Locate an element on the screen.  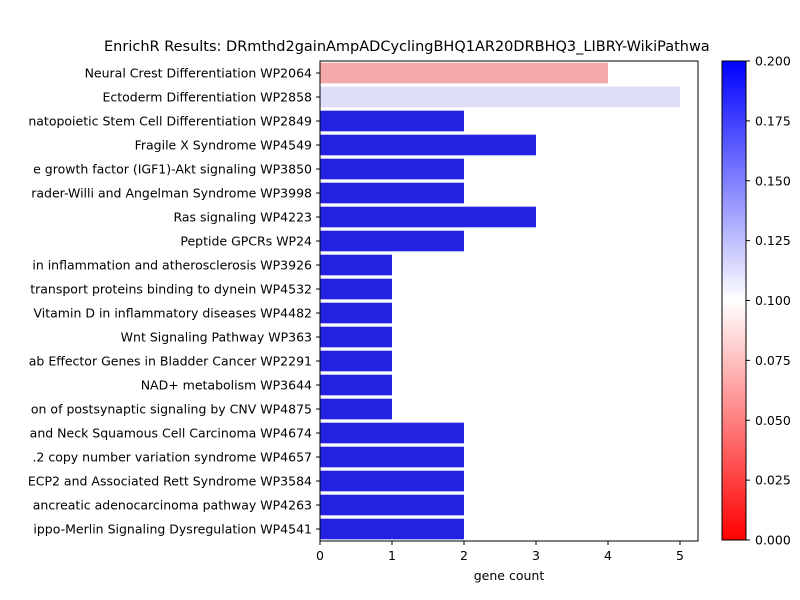
x-tick-label: 1 is located at coordinates (392, 555).